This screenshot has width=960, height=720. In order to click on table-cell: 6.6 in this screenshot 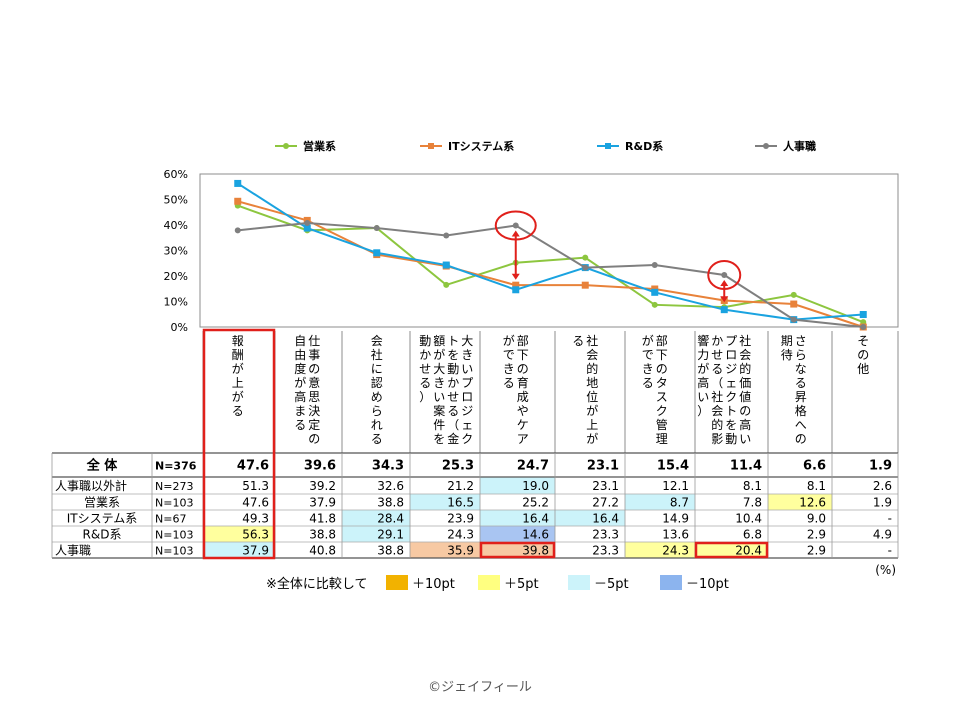, I will do `click(814, 466)`.